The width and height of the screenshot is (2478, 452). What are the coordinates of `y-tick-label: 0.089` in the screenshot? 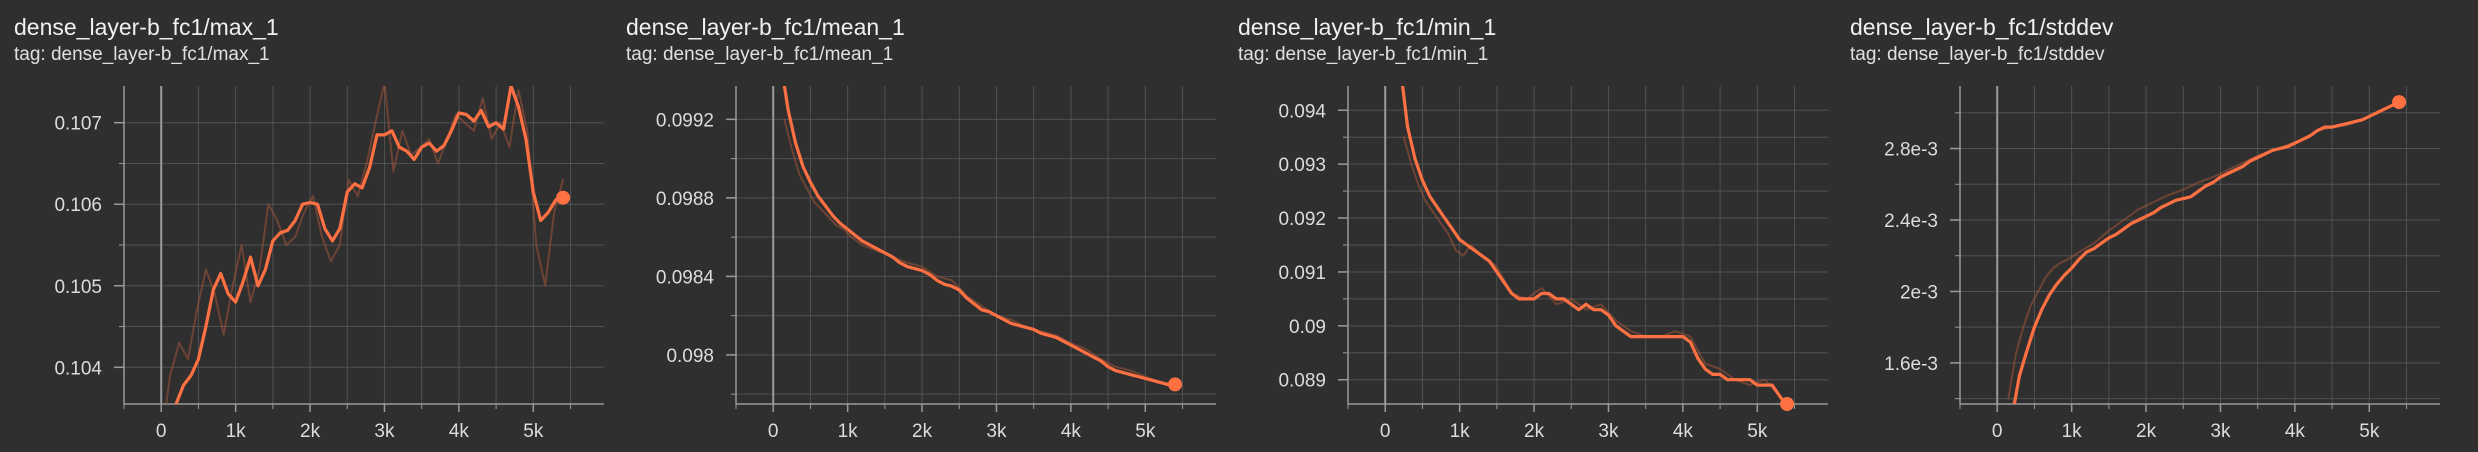 It's located at (1302, 381).